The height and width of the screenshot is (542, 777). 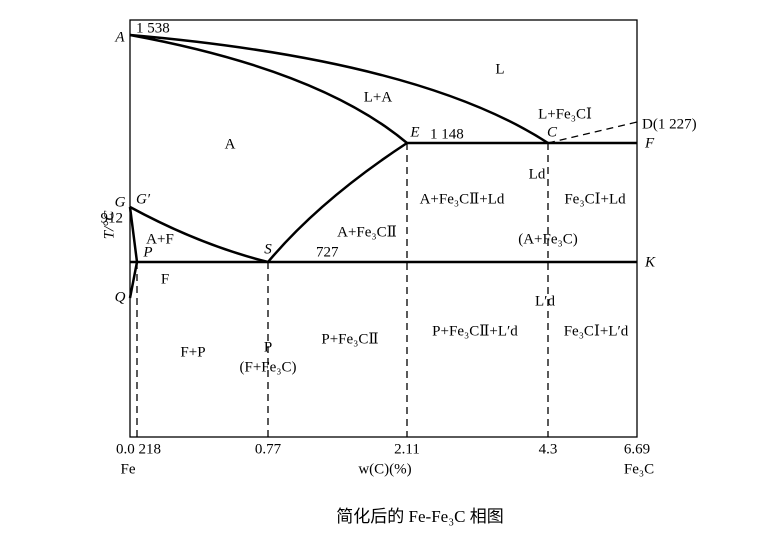 I want to click on x-tick-label: 2.11, so click(x=407, y=449).